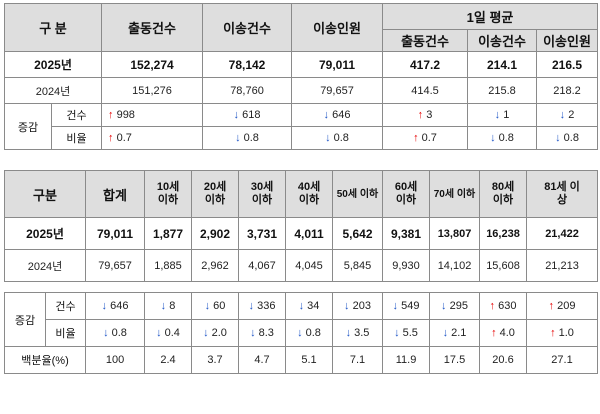  I want to click on cell: 1,877, so click(168, 233).